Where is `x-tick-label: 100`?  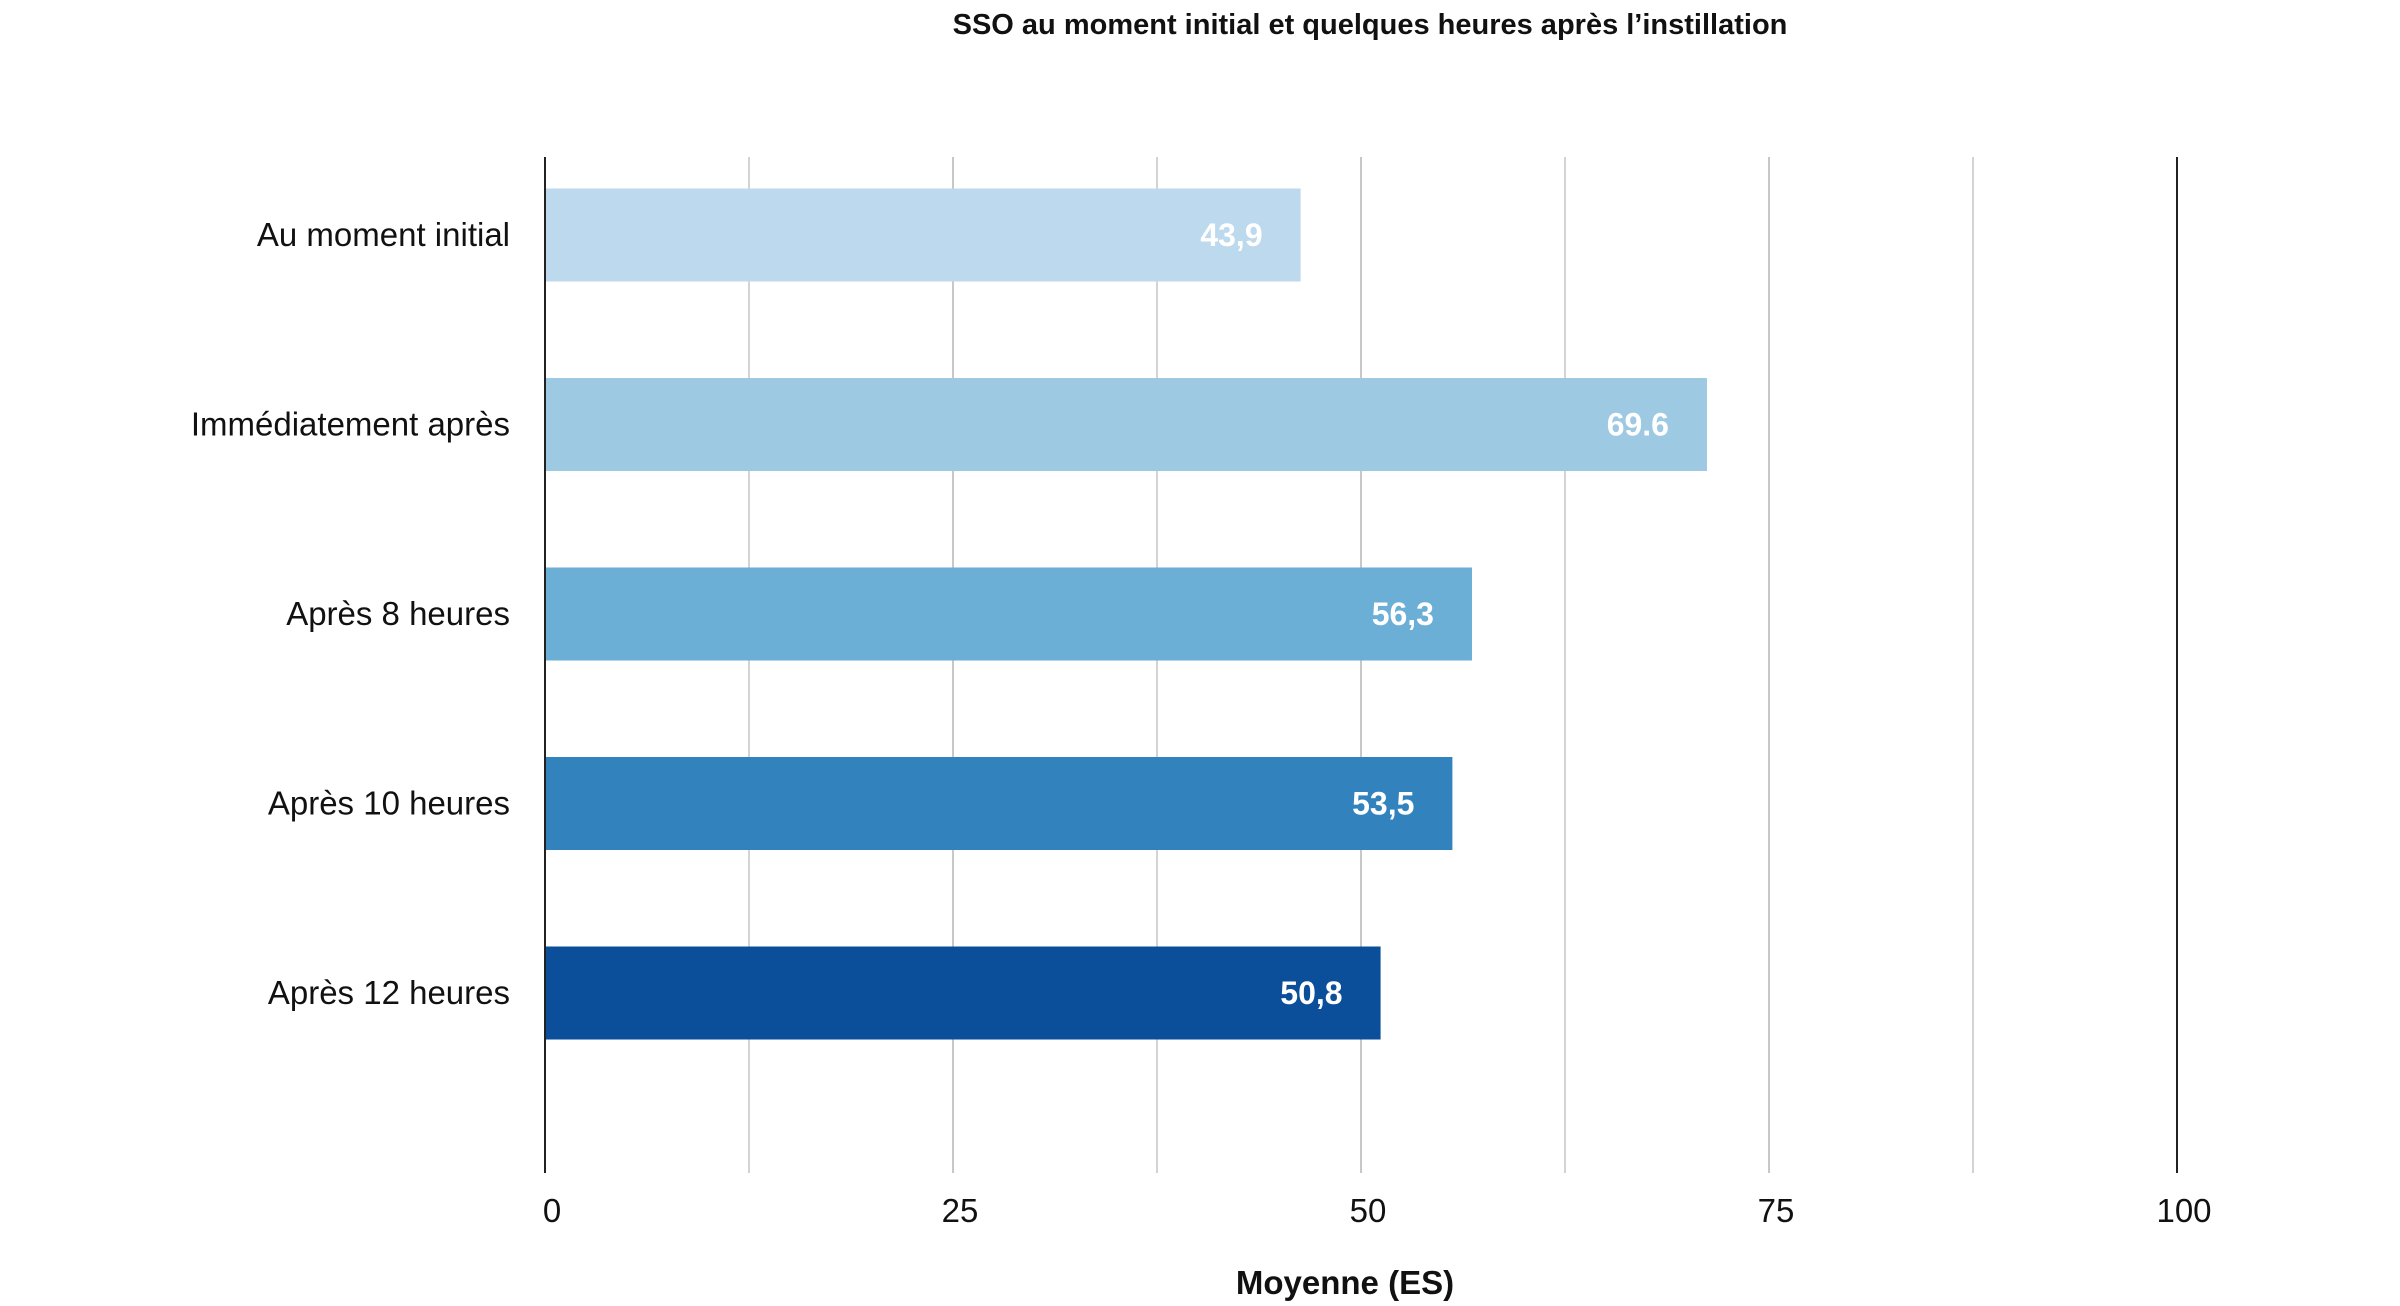 x-tick-label: 100 is located at coordinates (2183, 1210).